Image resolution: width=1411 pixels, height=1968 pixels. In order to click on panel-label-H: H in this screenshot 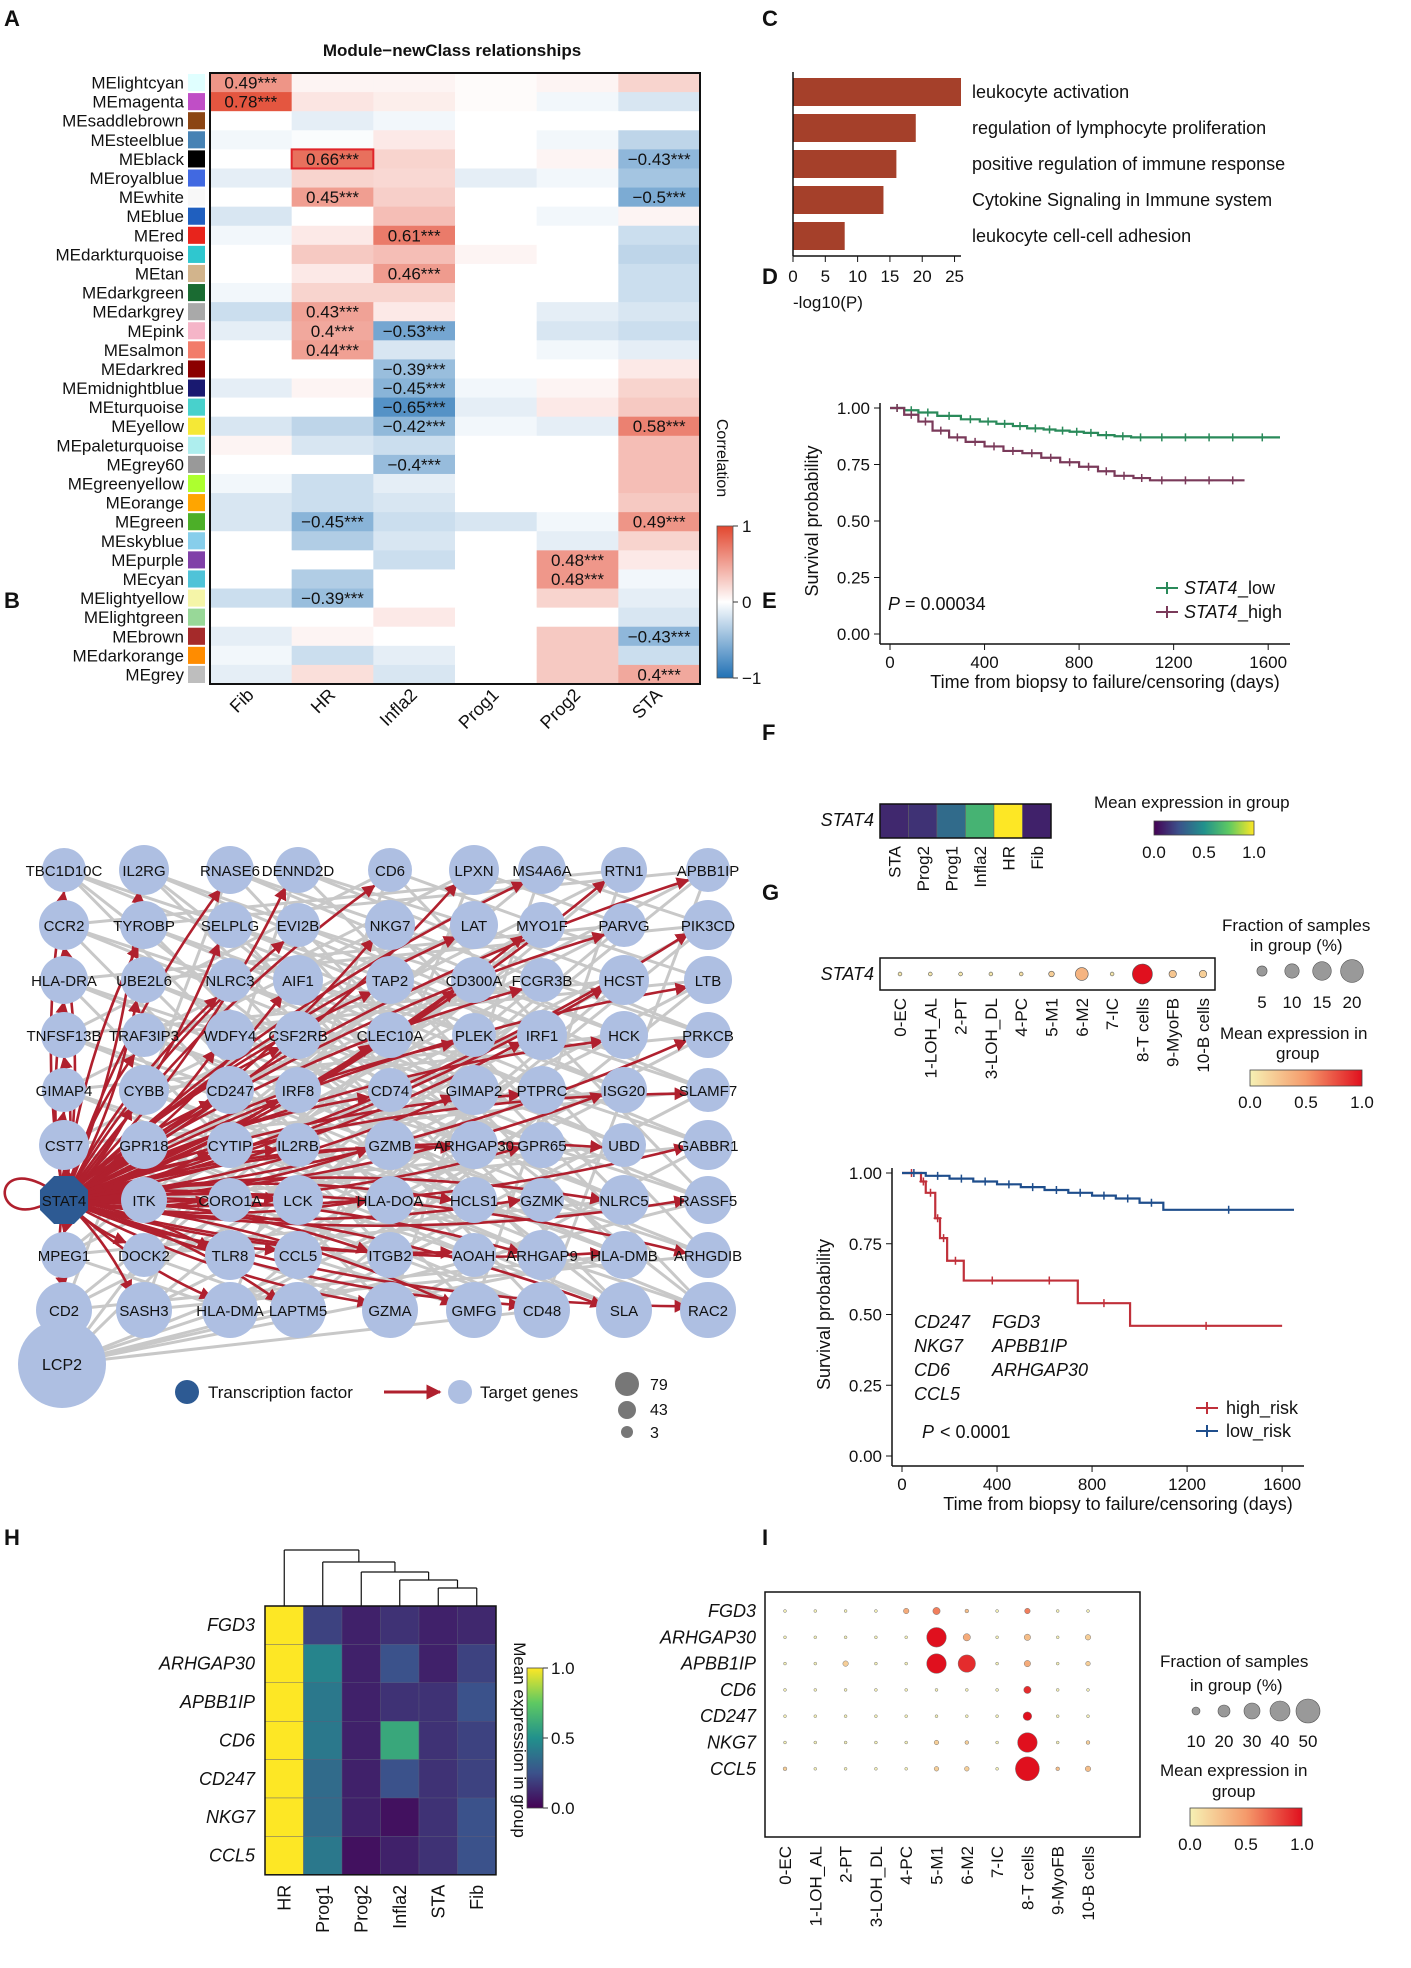, I will do `click(12, 1537)`.